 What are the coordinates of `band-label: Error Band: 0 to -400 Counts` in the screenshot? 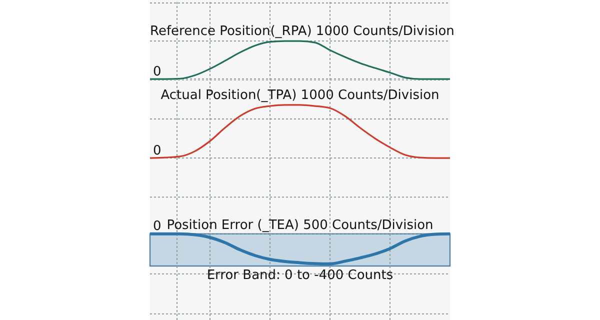 It's located at (300, 276).